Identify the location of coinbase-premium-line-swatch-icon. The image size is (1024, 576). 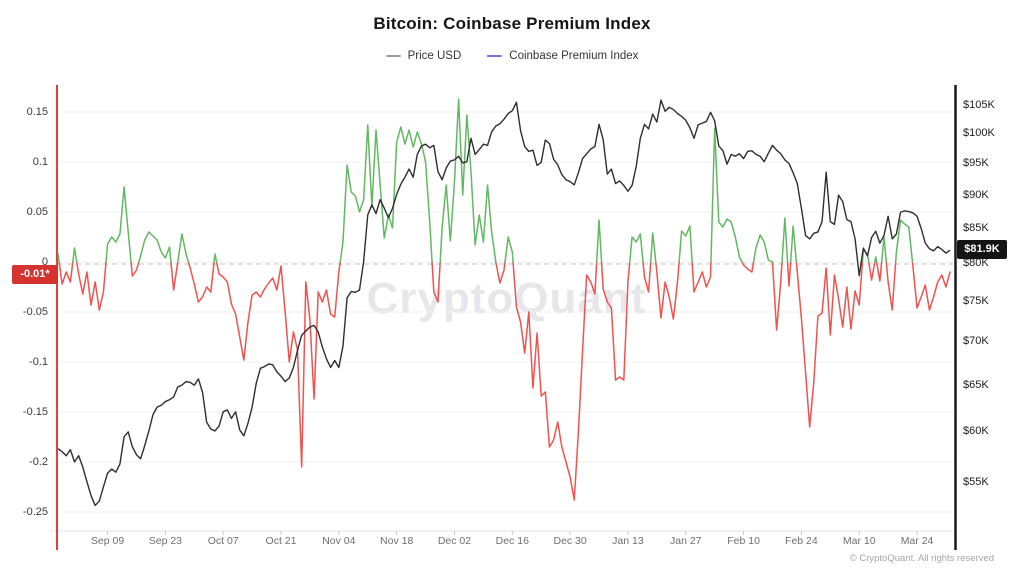
(495, 56).